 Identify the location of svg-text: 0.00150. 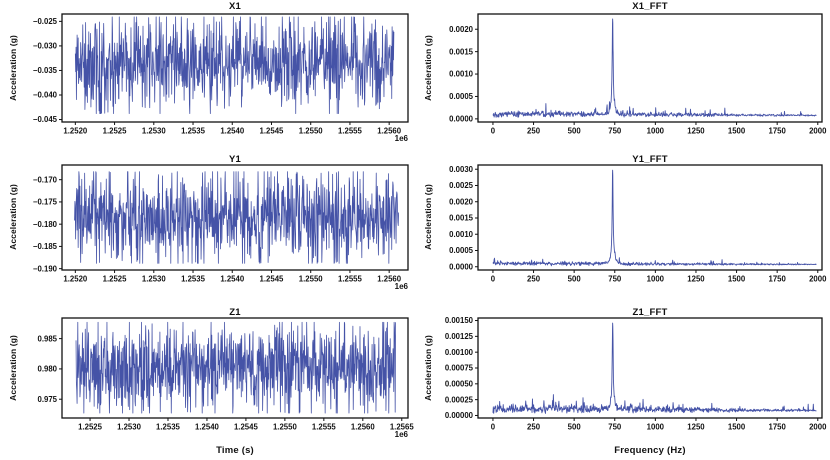
(459, 320).